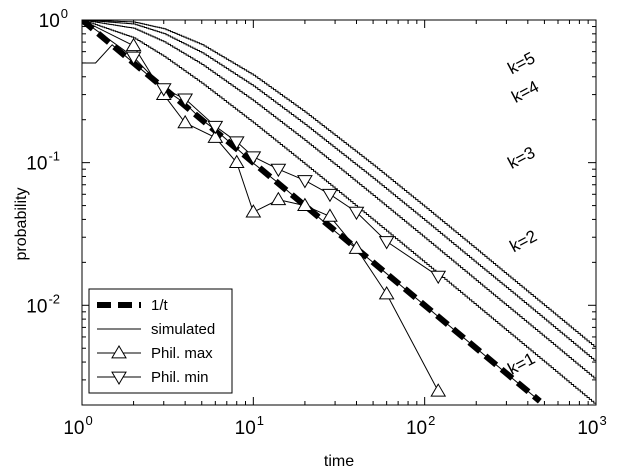 Image resolution: width=618 pixels, height=471 pixels. I want to click on legend-label: 1/t, so click(160, 305).